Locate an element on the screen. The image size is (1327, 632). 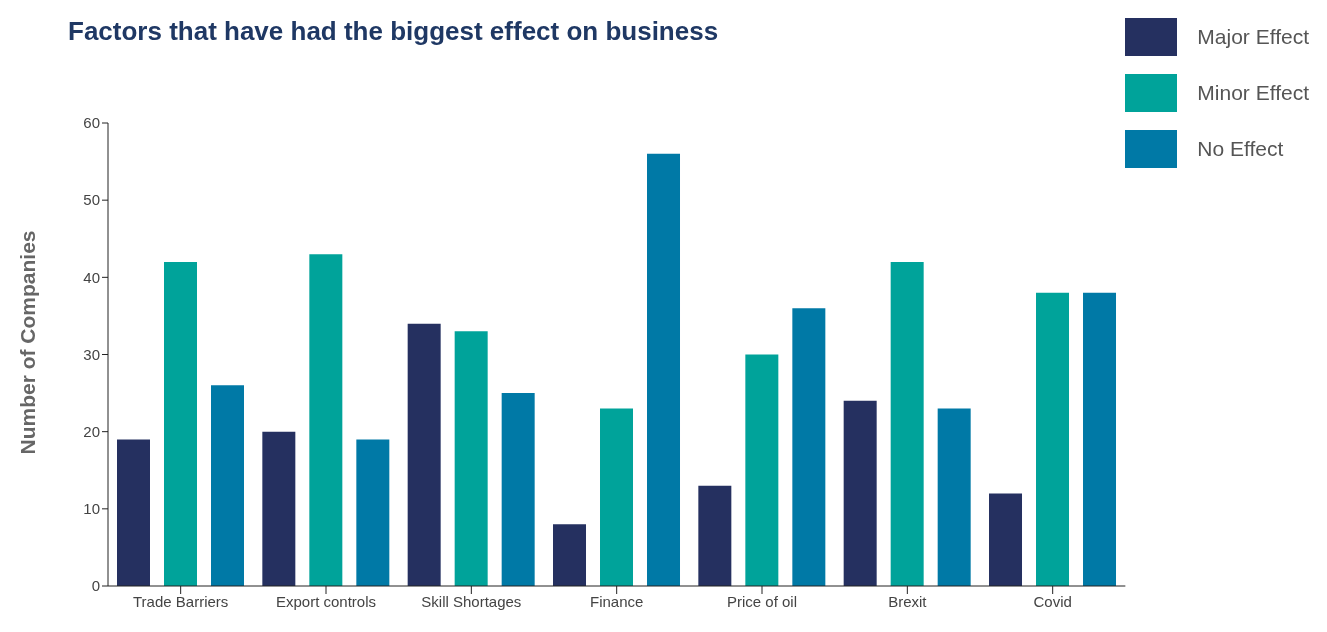
y-tick-label: 10 is located at coordinates (91, 509).